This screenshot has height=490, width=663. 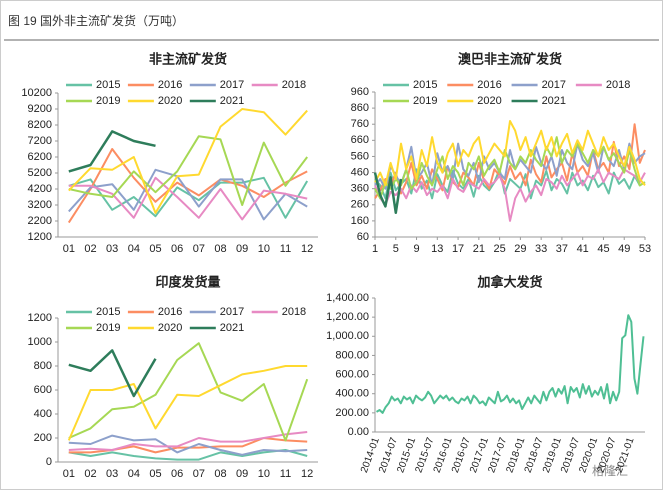 I want to click on y-tick-label: 4200, so click(x=40, y=189).